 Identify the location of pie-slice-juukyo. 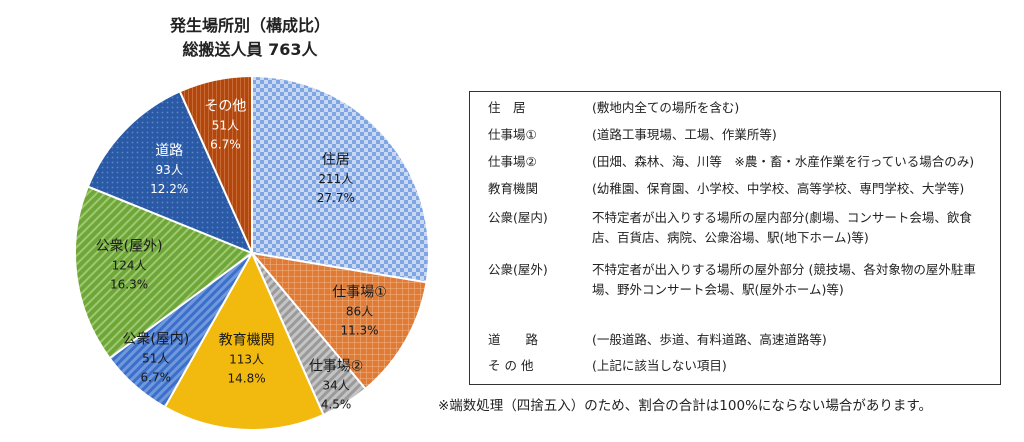
(340, 179).